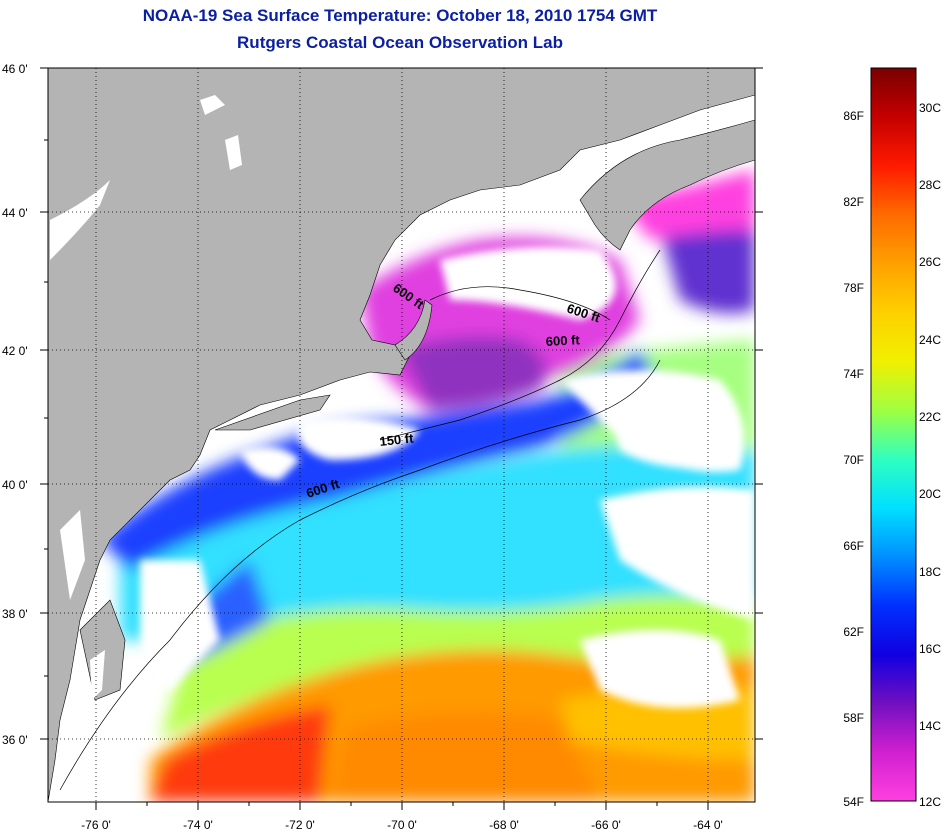 The height and width of the screenshot is (840, 952). What do you see at coordinates (15, 69) in the screenshot?
I see `lat-label: 46 0'` at bounding box center [15, 69].